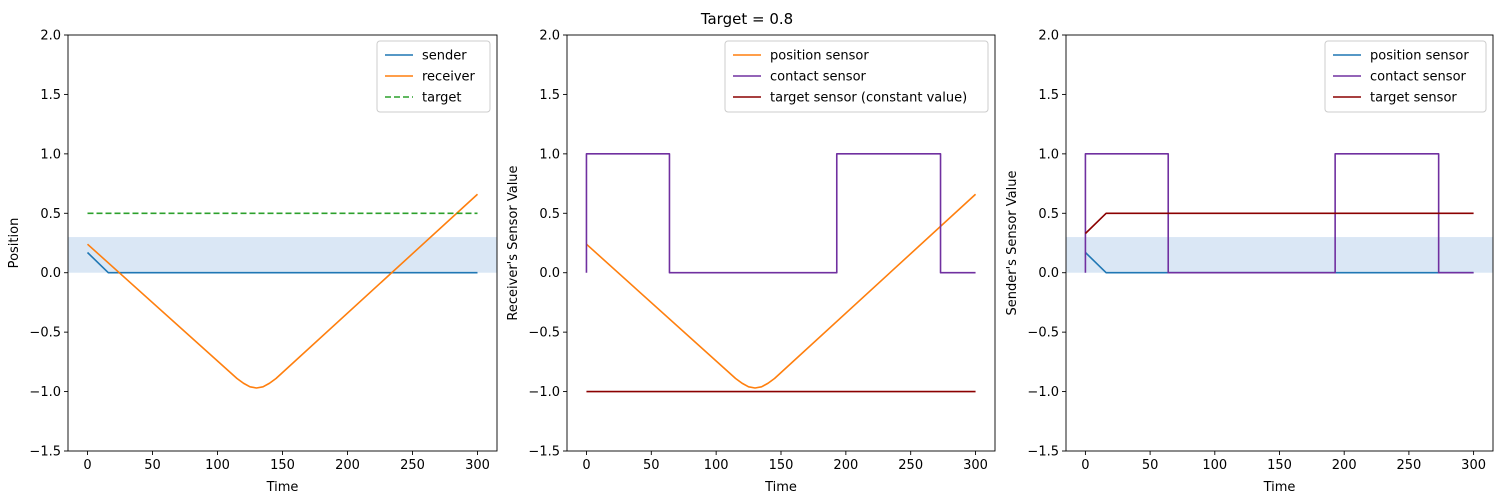 The height and width of the screenshot is (500, 1500). What do you see at coordinates (14, 243) in the screenshot?
I see `y-axis-label: Position` at bounding box center [14, 243].